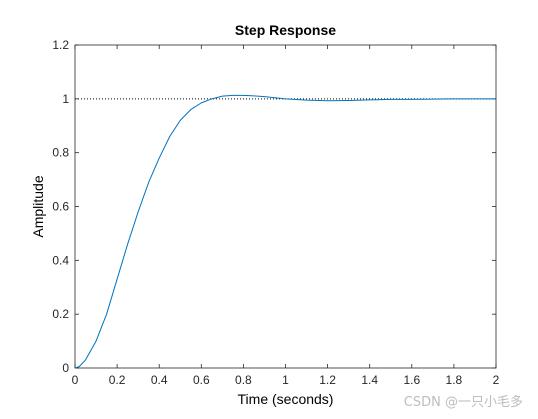  Describe the element at coordinates (463, 402) in the screenshot. I see `watermark-text: CSDN @一只小毛多` at that location.